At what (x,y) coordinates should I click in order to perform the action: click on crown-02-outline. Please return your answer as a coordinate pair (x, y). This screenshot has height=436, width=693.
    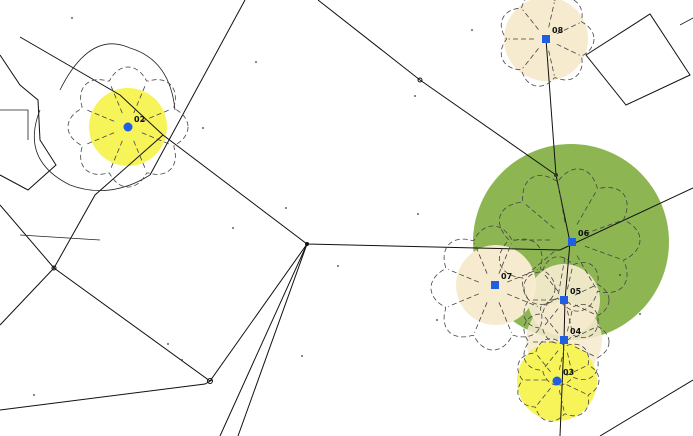
    Looking at the image, I should click on (128, 127).